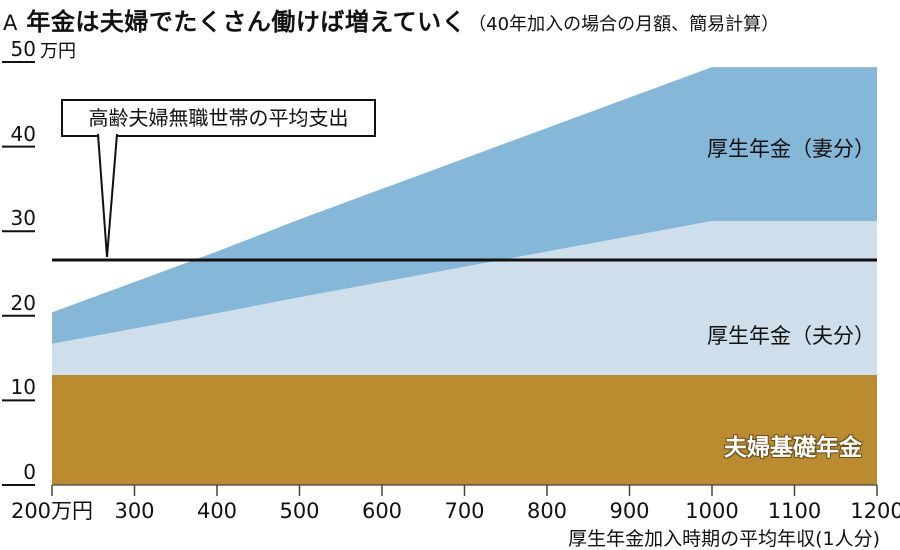 This screenshot has height=550, width=900. Describe the element at coordinates (23, 387) in the screenshot. I see `y-tick-label: 10` at that location.